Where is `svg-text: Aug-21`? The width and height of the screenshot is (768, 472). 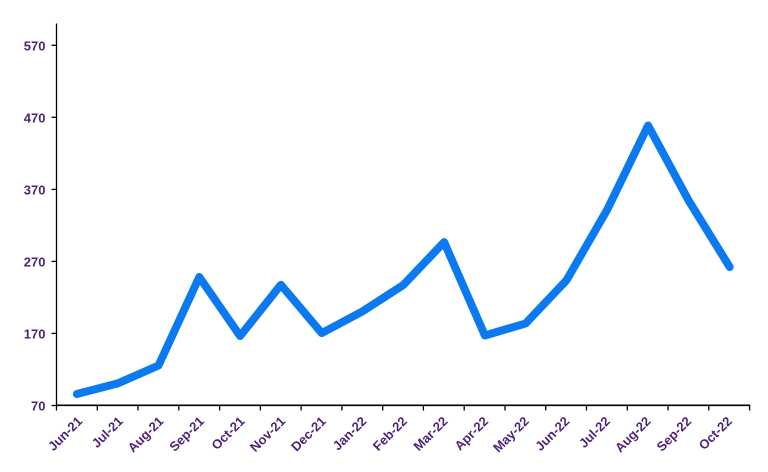
svg-text: Aug-21 is located at coordinates (146, 435).